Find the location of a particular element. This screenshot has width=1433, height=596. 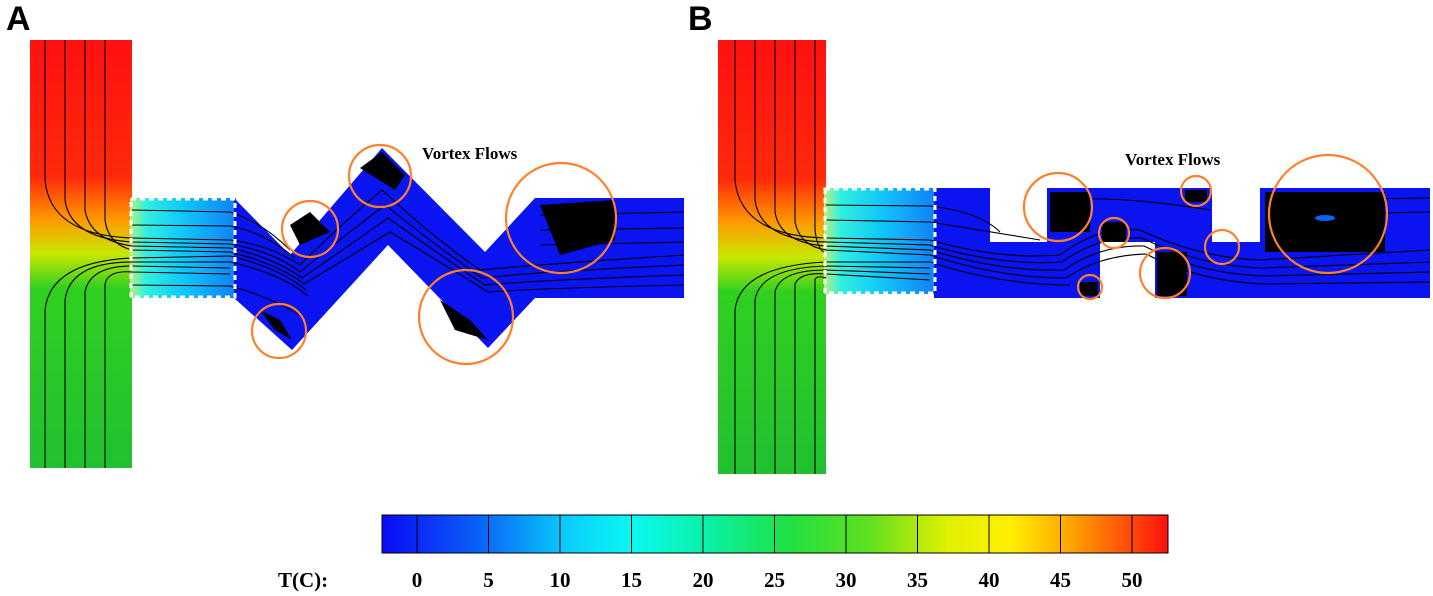

colorbar-tick-label: 0 is located at coordinates (417, 580).